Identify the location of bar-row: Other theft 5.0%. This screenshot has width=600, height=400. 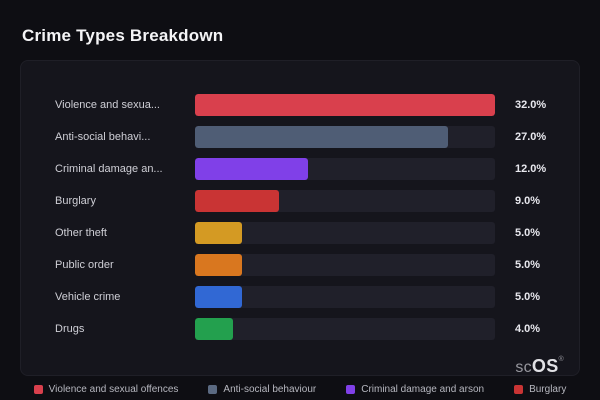
(306, 233).